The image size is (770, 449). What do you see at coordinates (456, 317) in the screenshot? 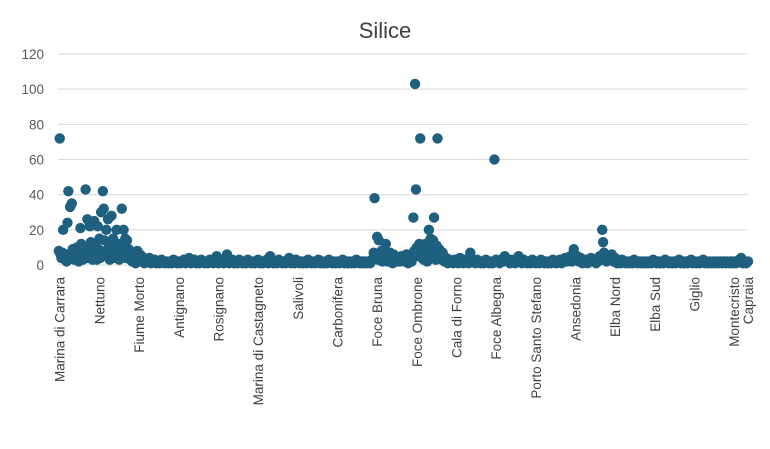
I see `x-category-label-cala-di-forno: Cala di Forno` at bounding box center [456, 317].